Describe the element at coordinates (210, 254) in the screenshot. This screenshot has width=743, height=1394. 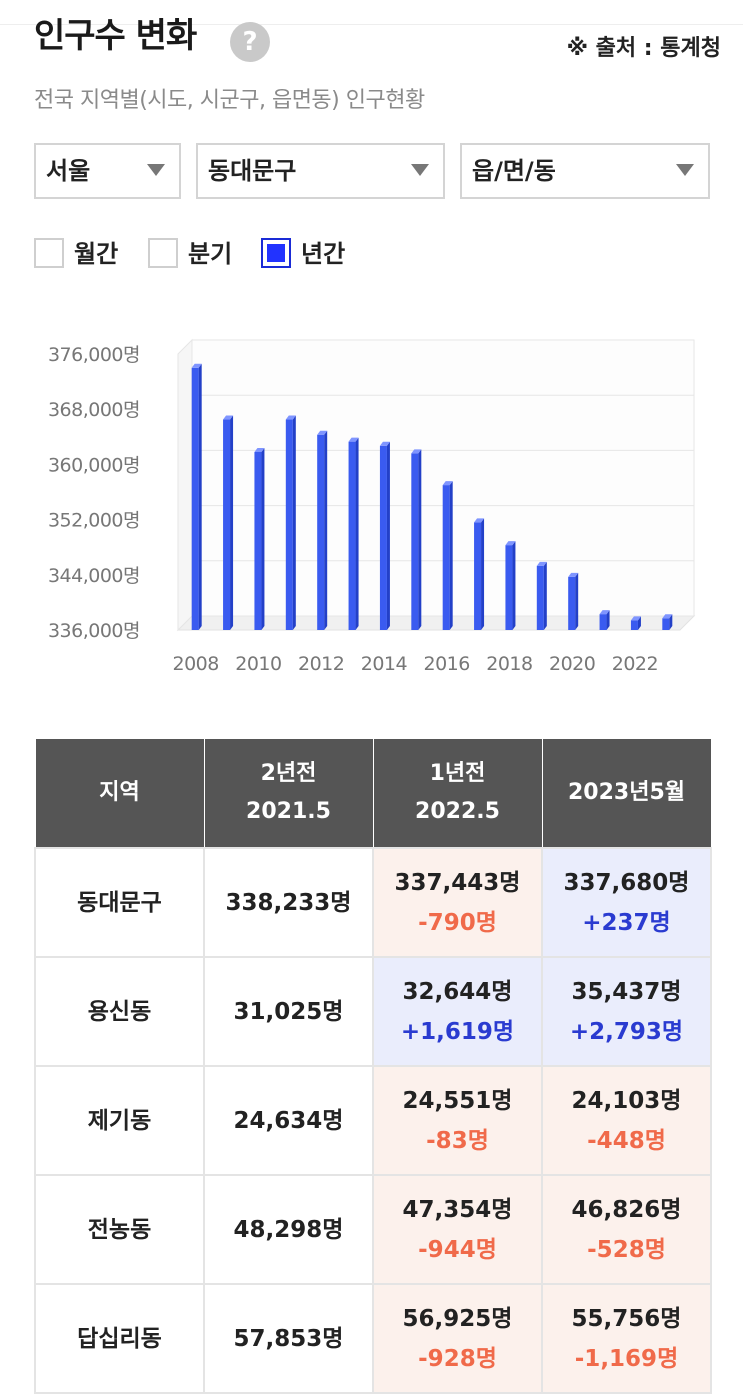
I see `quarterly-label: 분기` at that location.